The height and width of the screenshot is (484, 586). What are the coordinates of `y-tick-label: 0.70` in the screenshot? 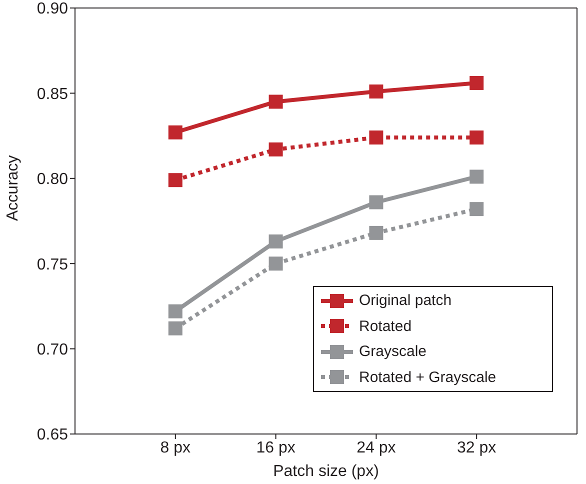 It's located at (52, 349).